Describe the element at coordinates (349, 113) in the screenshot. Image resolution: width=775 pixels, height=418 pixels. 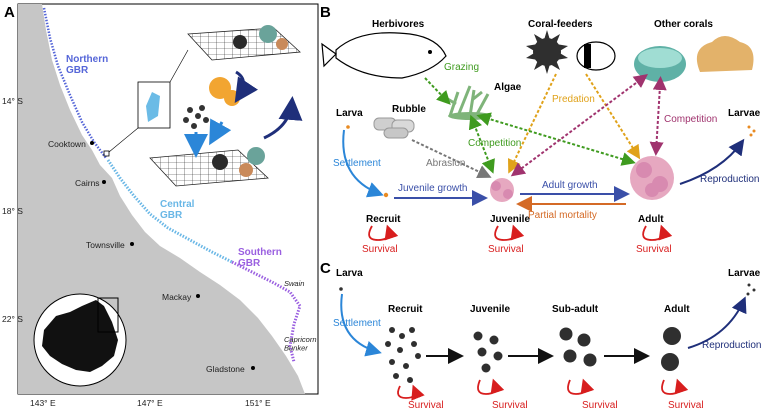
I see `node-larva: Larva` at that location.